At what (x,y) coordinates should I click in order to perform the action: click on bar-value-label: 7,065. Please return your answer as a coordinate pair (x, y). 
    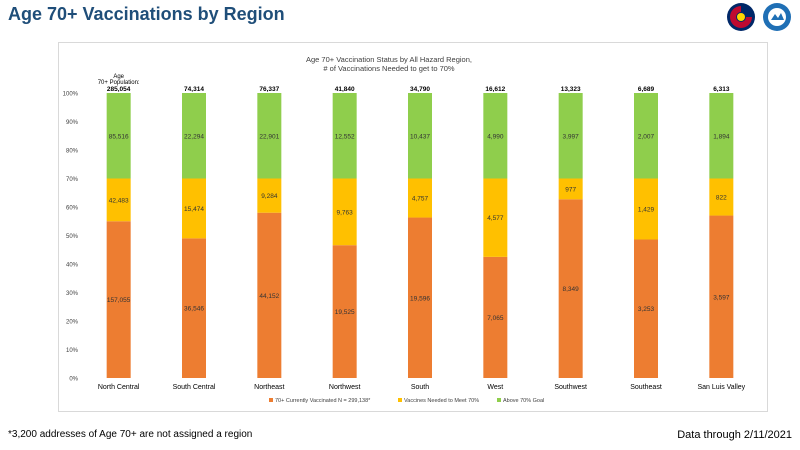
    Looking at the image, I should click on (495, 318).